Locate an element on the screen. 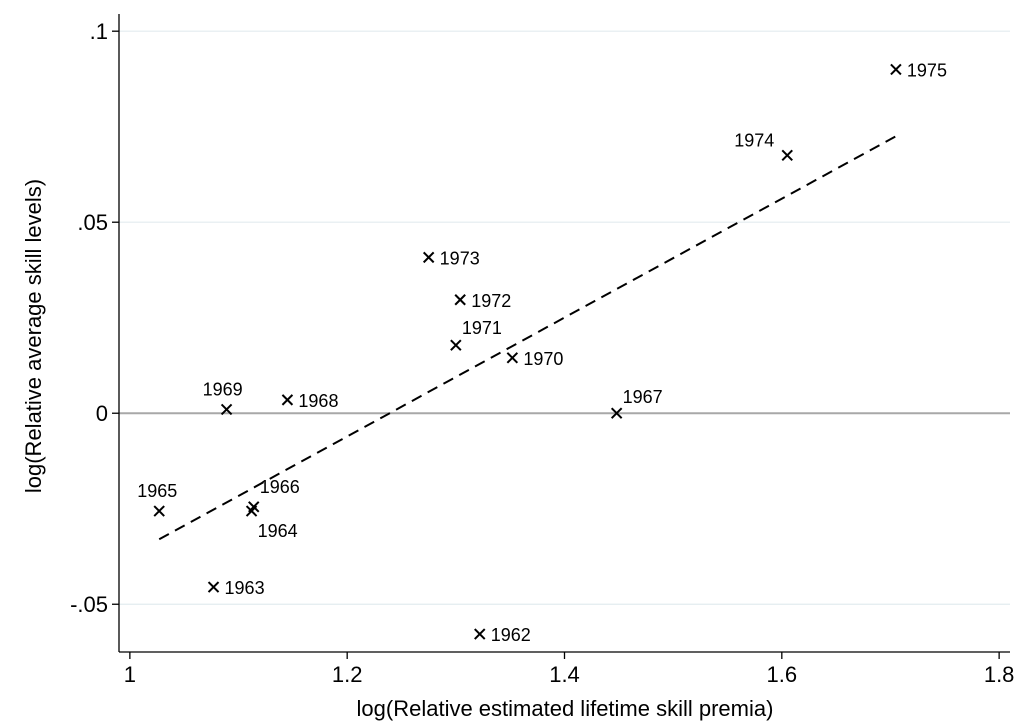 Image resolution: width=1020 pixels, height=724 pixels. point-label: 1975 is located at coordinates (927, 70).